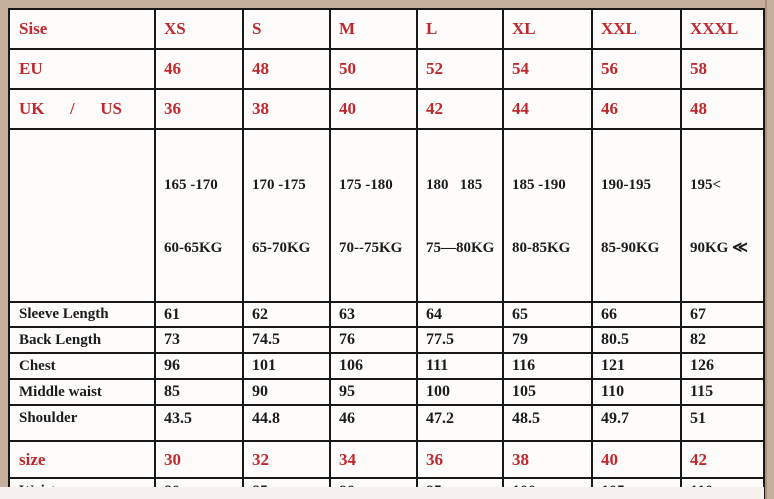 This screenshot has width=774, height=499. Describe the element at coordinates (286, 392) in the screenshot. I see `value-cell: 90` at that location.